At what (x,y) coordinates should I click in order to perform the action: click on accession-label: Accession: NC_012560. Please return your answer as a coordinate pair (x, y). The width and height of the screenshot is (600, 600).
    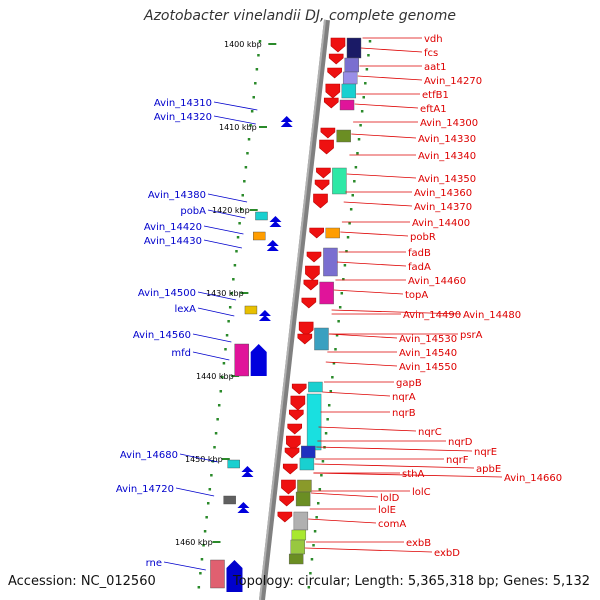
    Looking at the image, I should click on (82, 581).